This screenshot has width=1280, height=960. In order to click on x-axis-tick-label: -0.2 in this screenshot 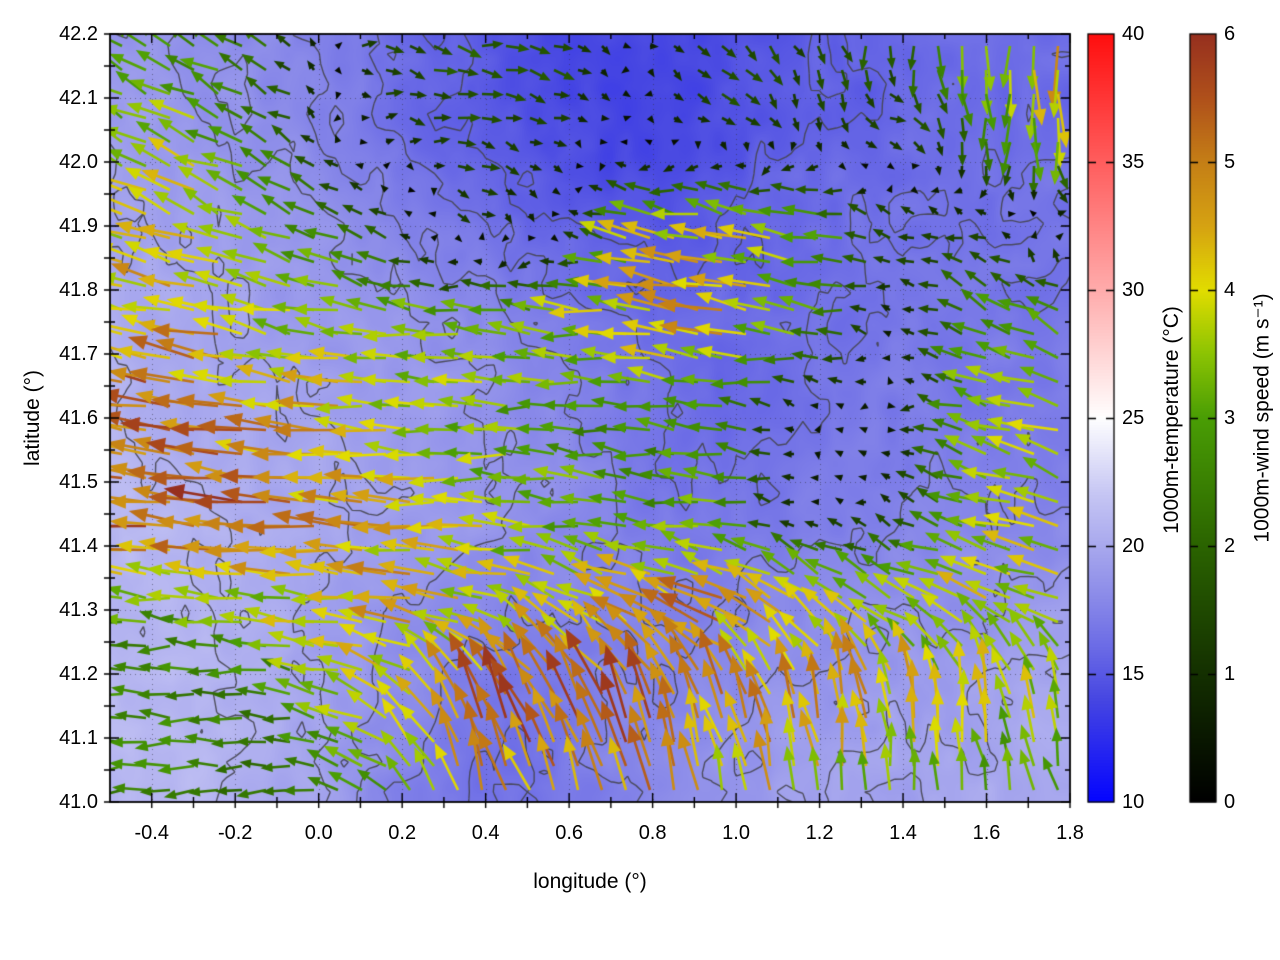, I will do `click(235, 833)`.